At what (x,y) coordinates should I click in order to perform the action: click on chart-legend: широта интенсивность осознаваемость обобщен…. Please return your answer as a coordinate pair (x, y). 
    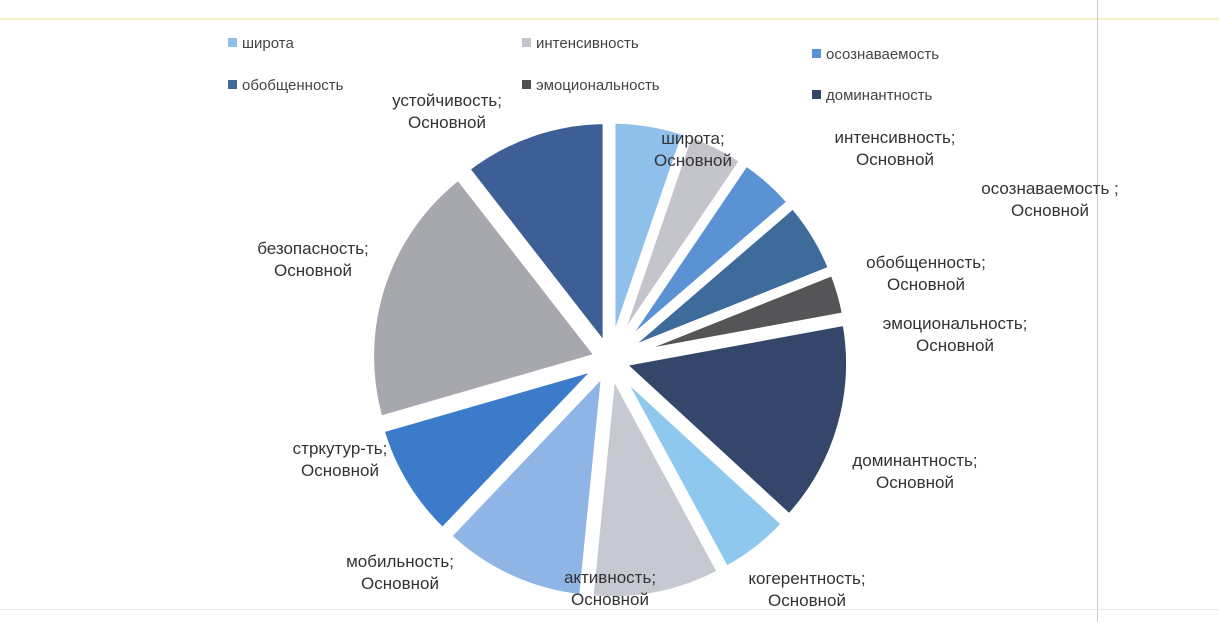
    Looking at the image, I should click on (583, 69).